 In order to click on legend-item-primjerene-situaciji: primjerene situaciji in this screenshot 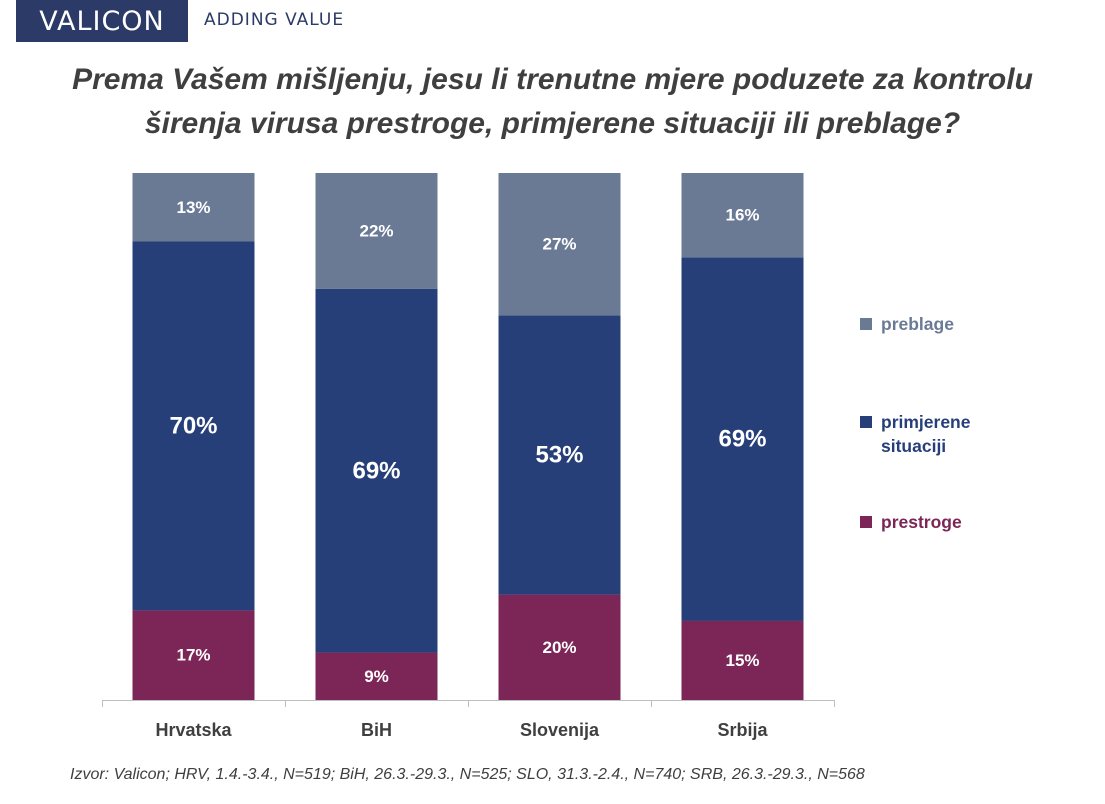, I will do `click(930, 434)`.